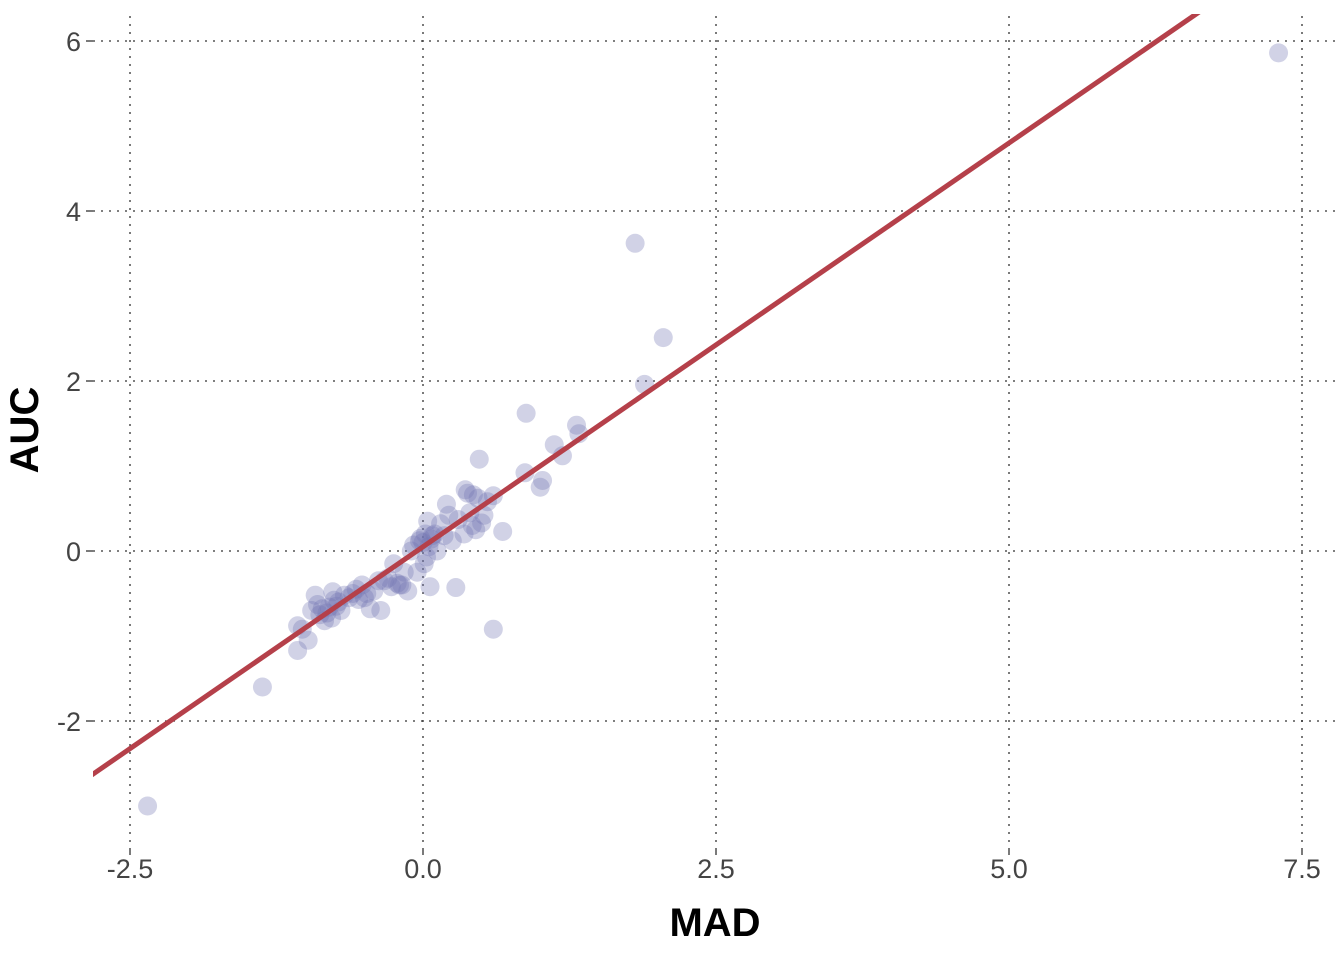 Image resolution: width=1344 pixels, height=960 pixels. Describe the element at coordinates (73, 552) in the screenshot. I see `y-tick-label: 0` at that location.